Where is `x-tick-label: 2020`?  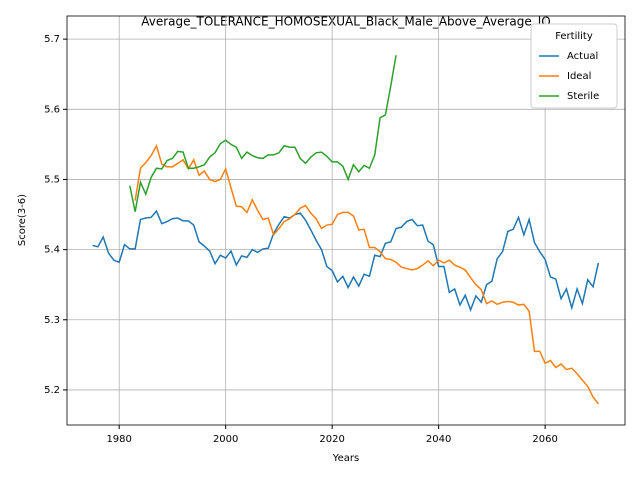 x-tick-label: 2020 is located at coordinates (331, 439).